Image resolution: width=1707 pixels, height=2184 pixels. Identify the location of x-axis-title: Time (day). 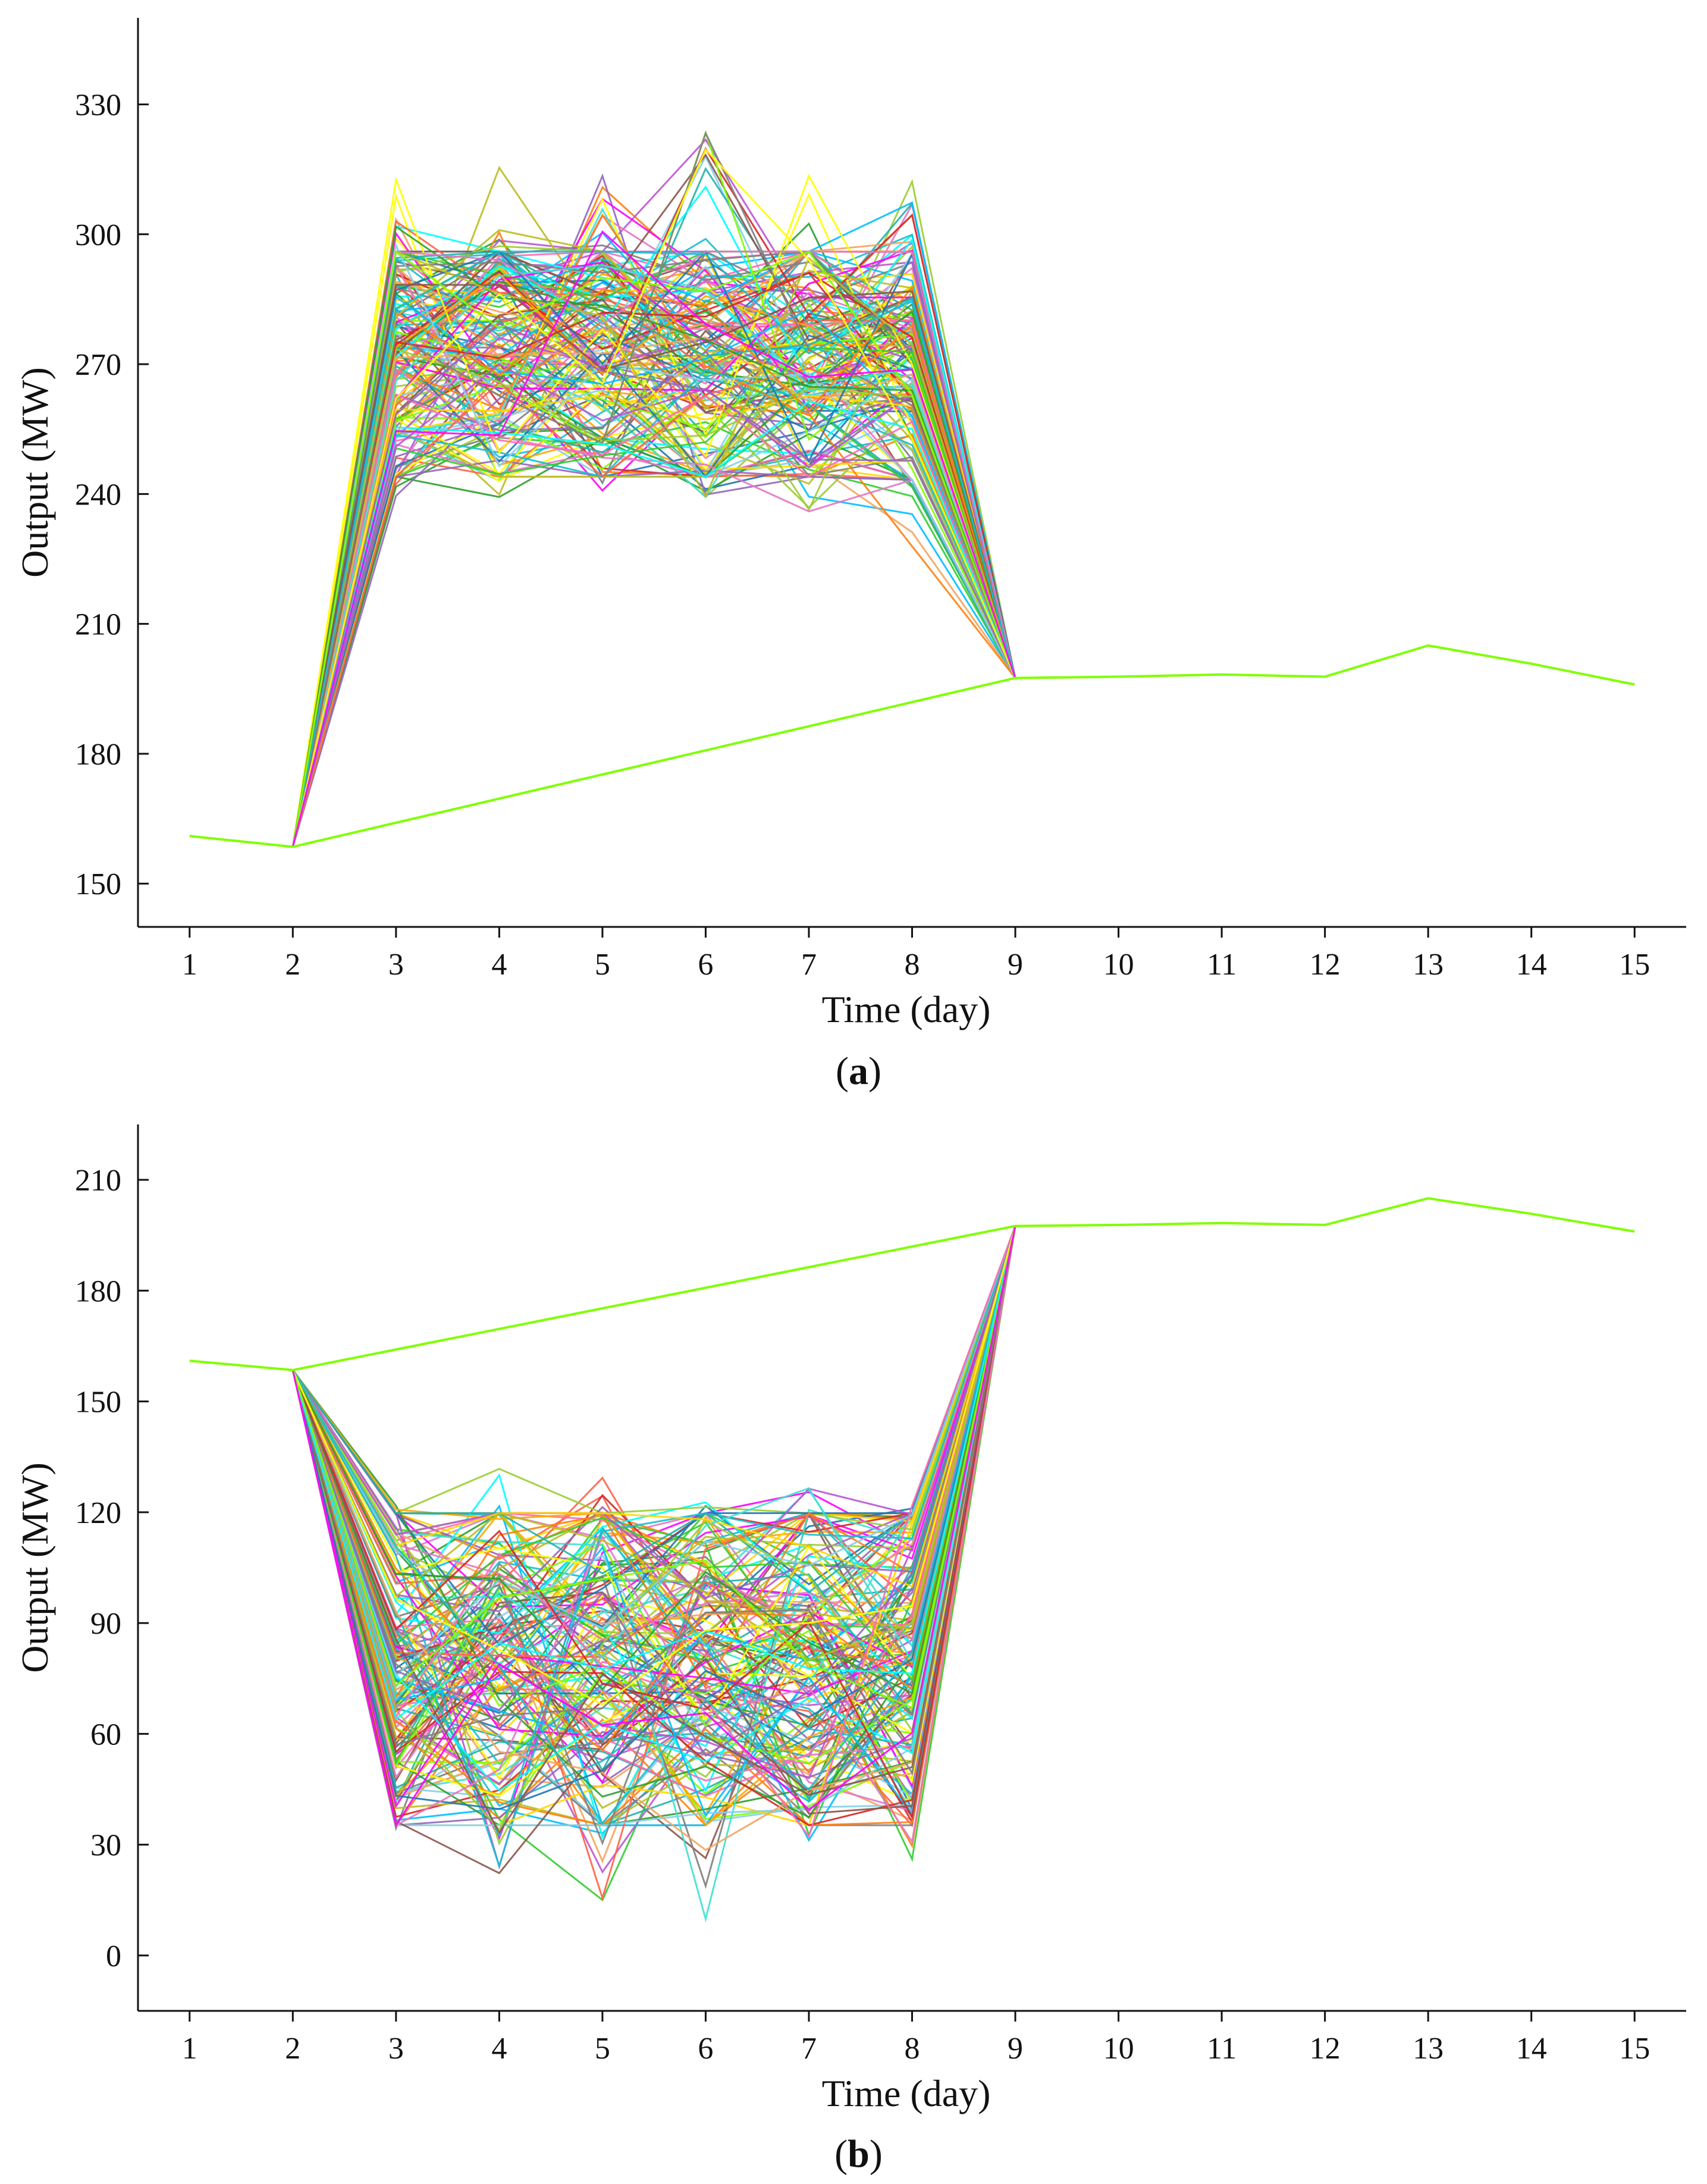
(907, 1009).